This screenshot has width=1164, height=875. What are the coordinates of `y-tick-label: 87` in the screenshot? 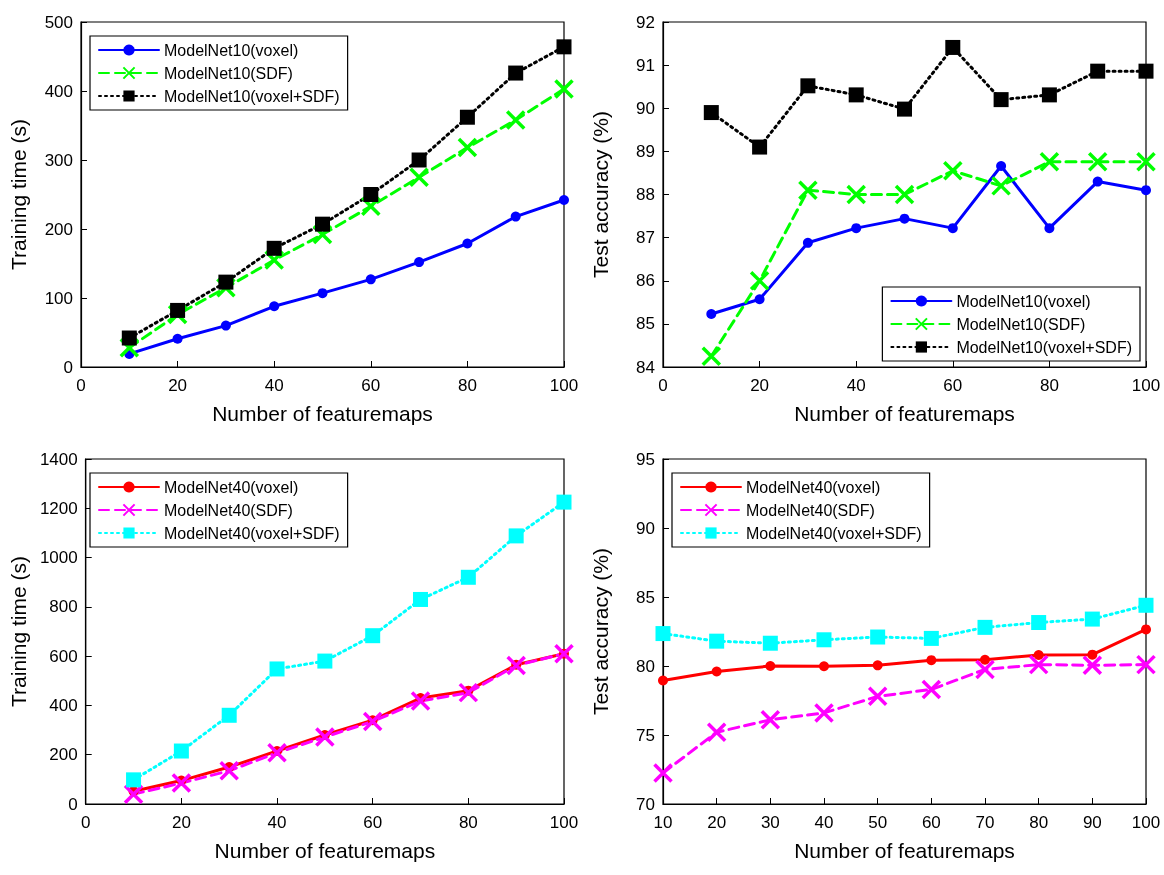 It's located at (645, 238).